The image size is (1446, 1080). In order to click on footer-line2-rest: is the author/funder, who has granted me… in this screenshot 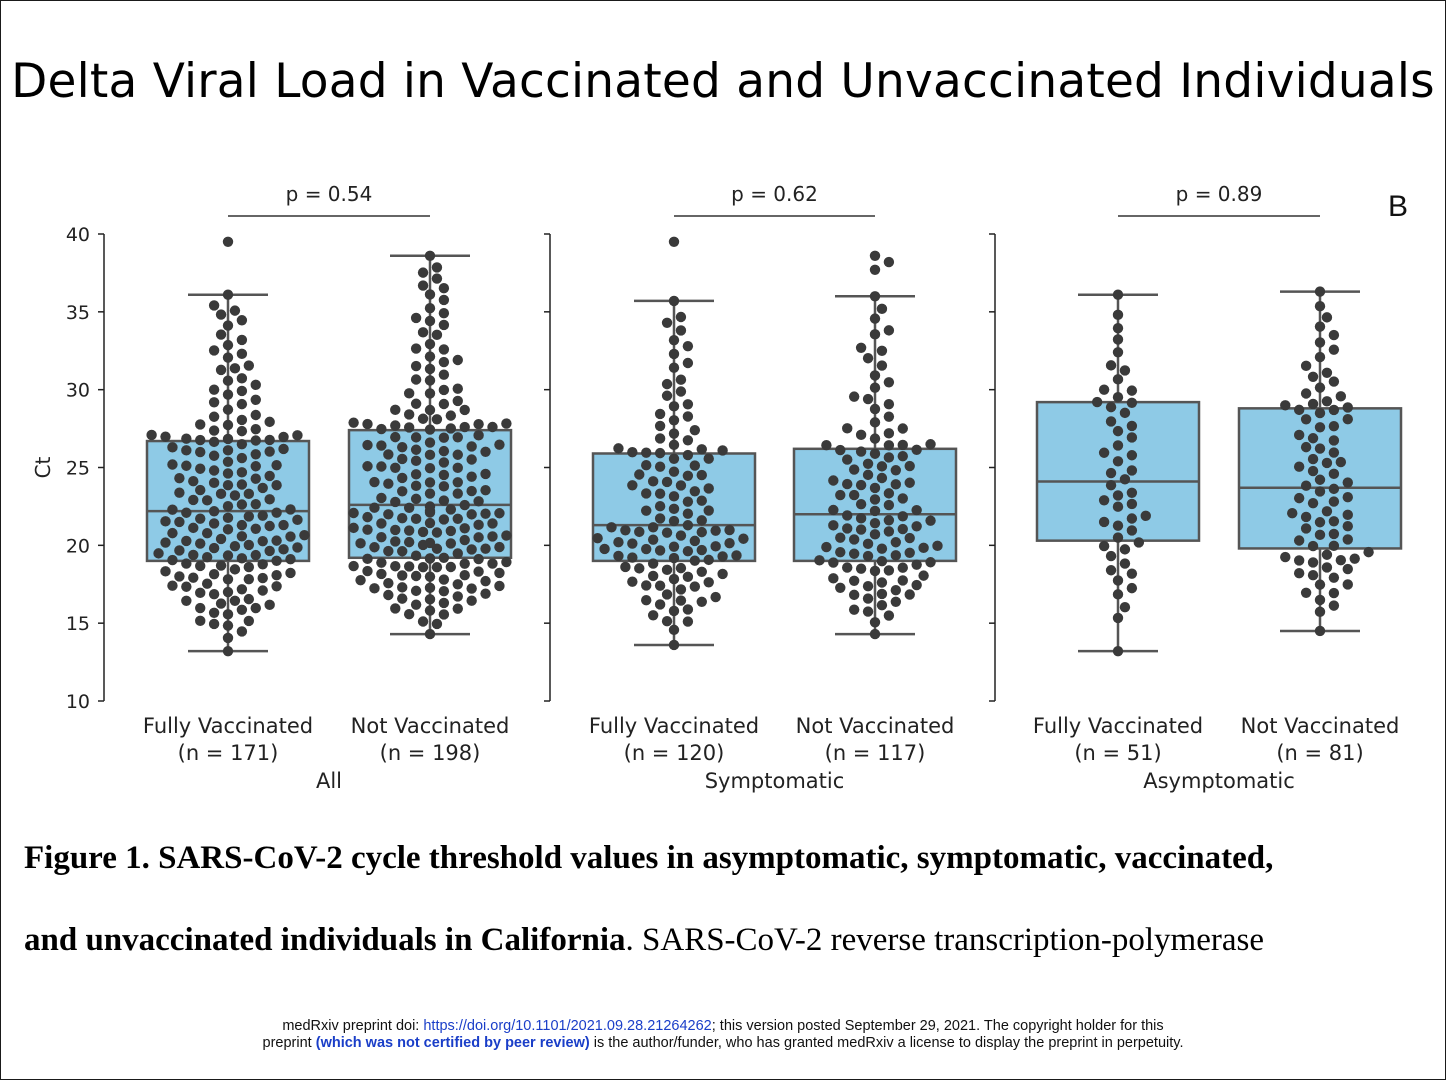, I will do `click(886, 1043)`.